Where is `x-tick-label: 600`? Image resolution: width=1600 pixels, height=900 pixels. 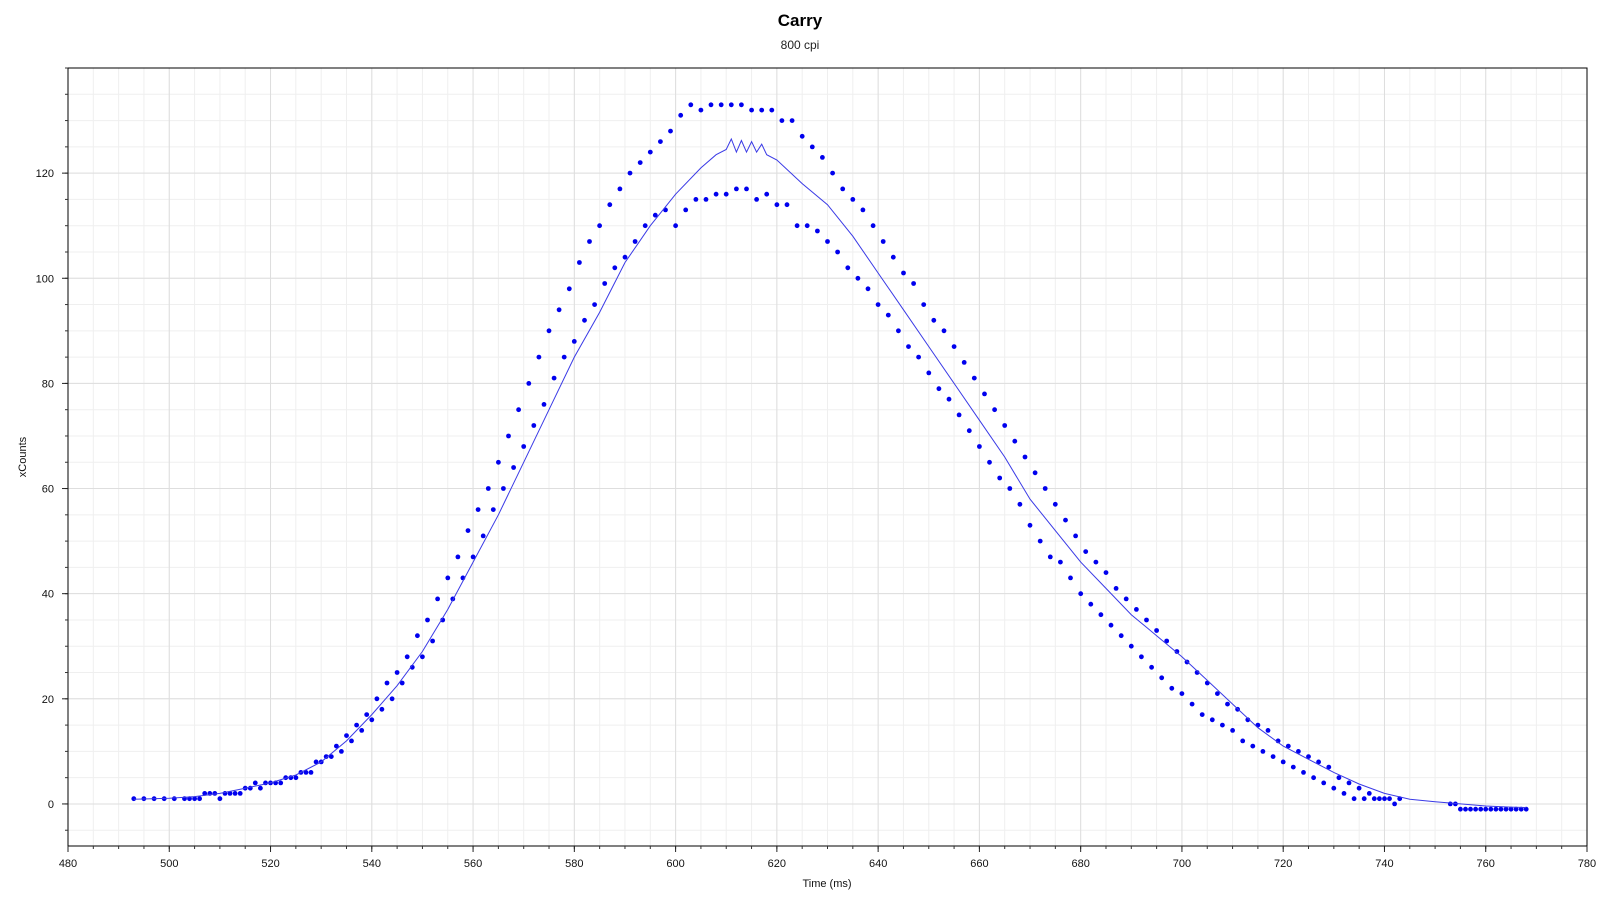
x-tick-label: 600 is located at coordinates (675, 864).